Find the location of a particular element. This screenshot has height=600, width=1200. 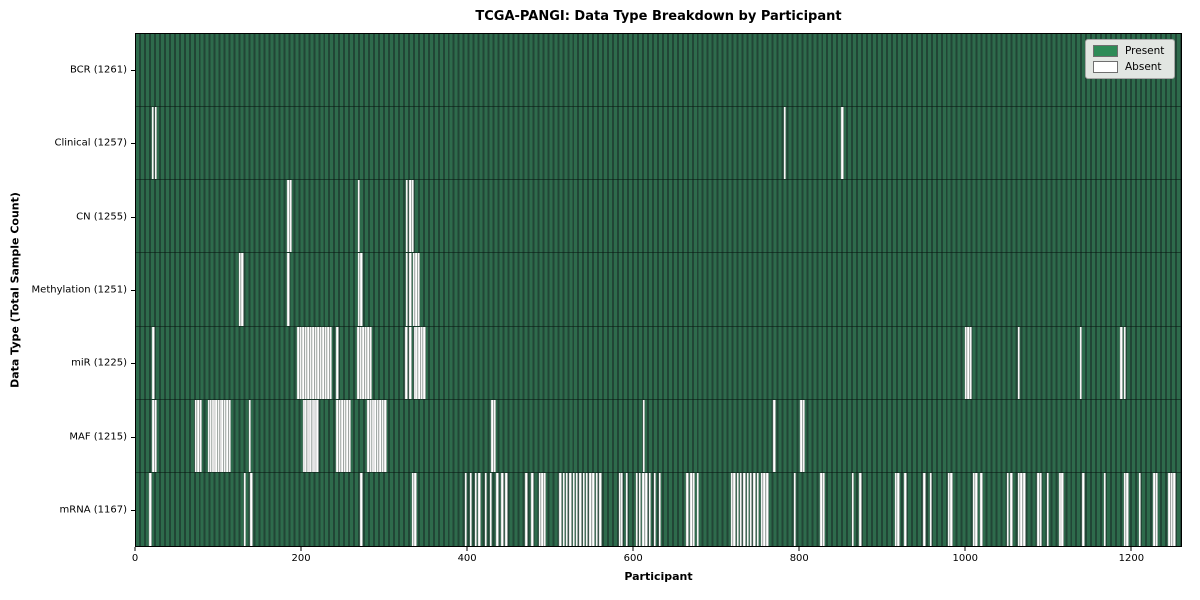

xtick-label-400: 400 is located at coordinates (467, 558).